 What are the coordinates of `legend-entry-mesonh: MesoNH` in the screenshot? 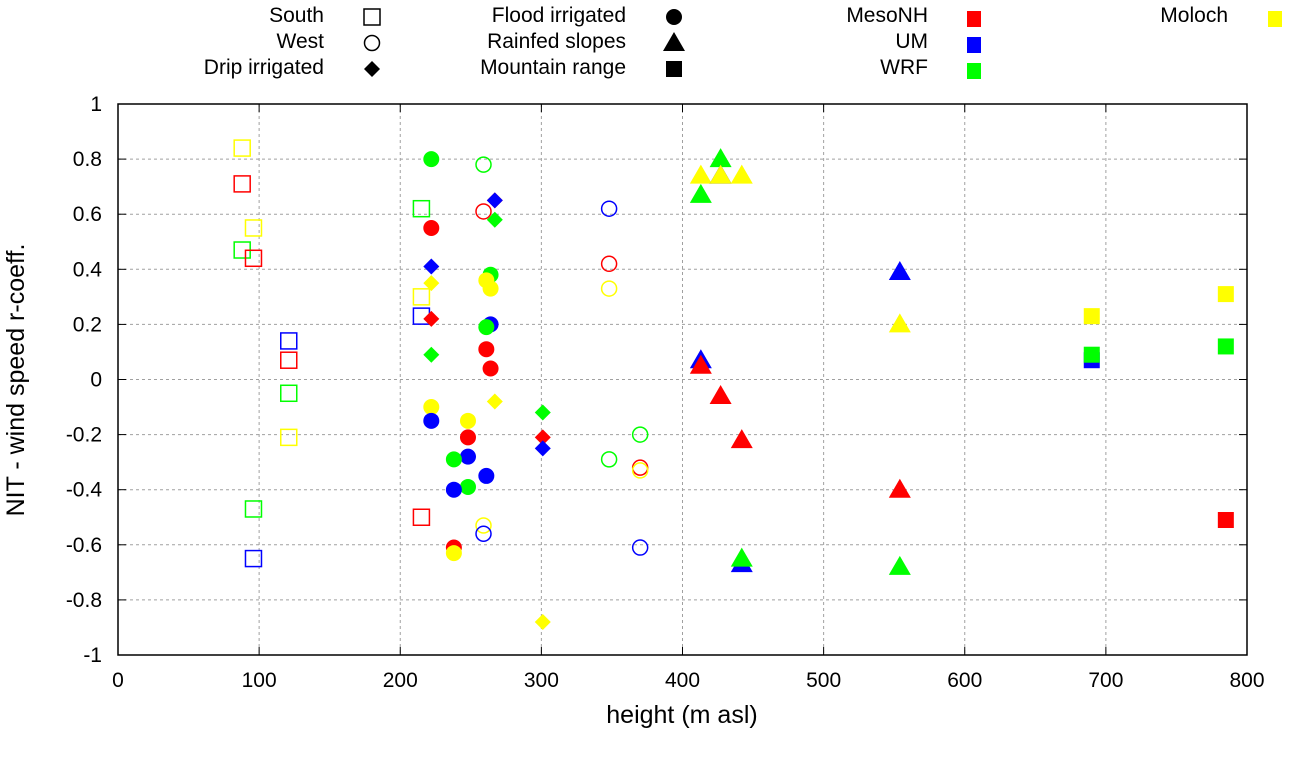 It's located at (913, 15).